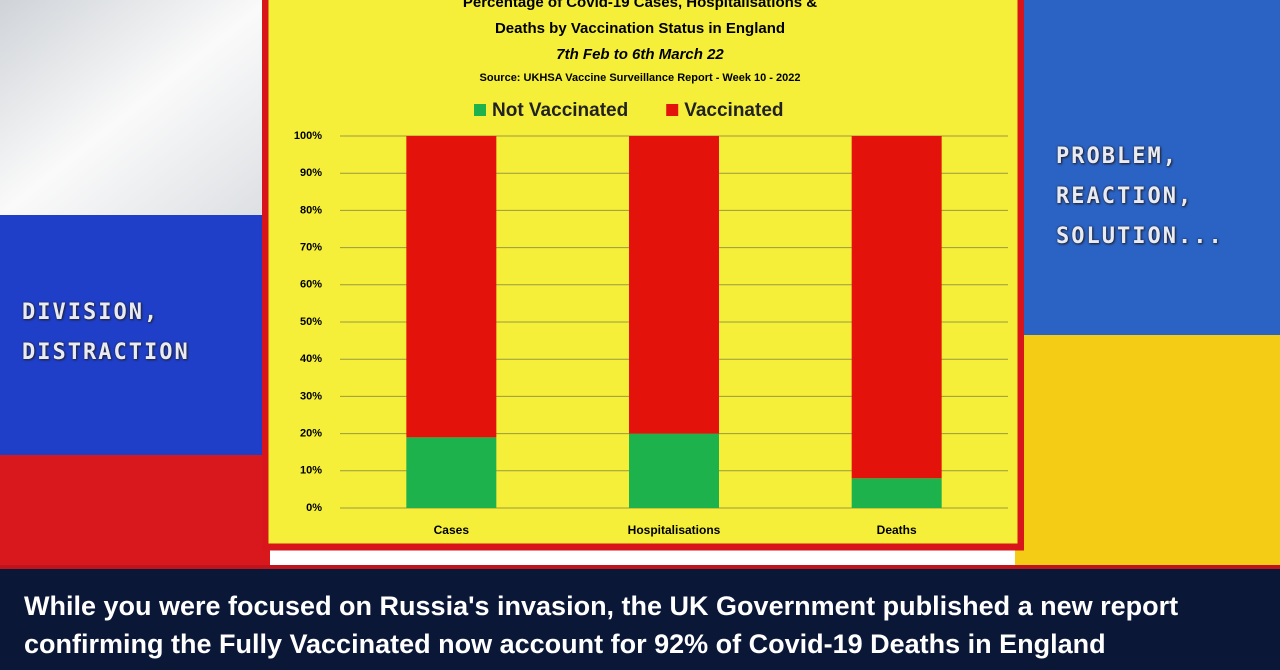 This screenshot has width=1280, height=670. What do you see at coordinates (311, 173) in the screenshot?
I see `y-tick-label: 90%` at bounding box center [311, 173].